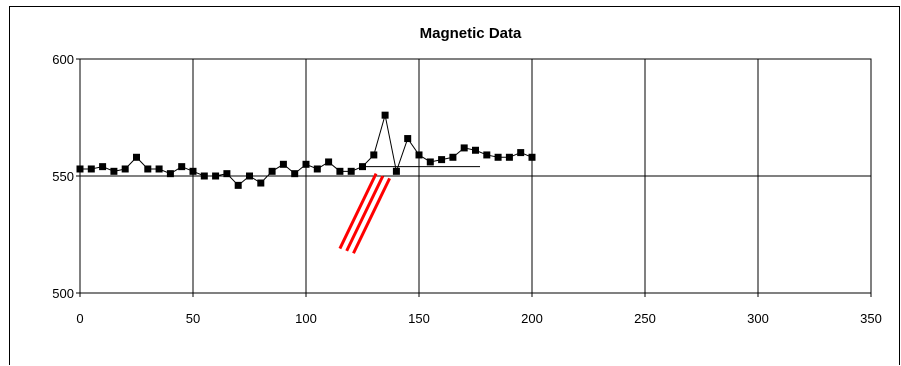  I want to click on y-tick-label-500: 500, so click(63, 293).